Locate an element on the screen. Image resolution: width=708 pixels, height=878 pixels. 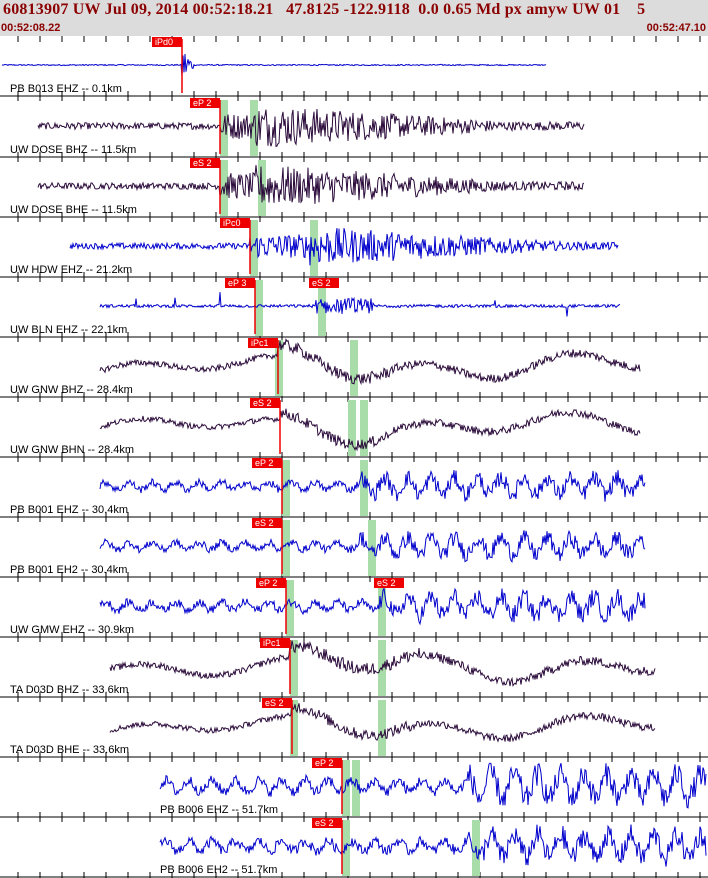
station-label: UW GNW BHN -- 28.4km is located at coordinates (72, 450).